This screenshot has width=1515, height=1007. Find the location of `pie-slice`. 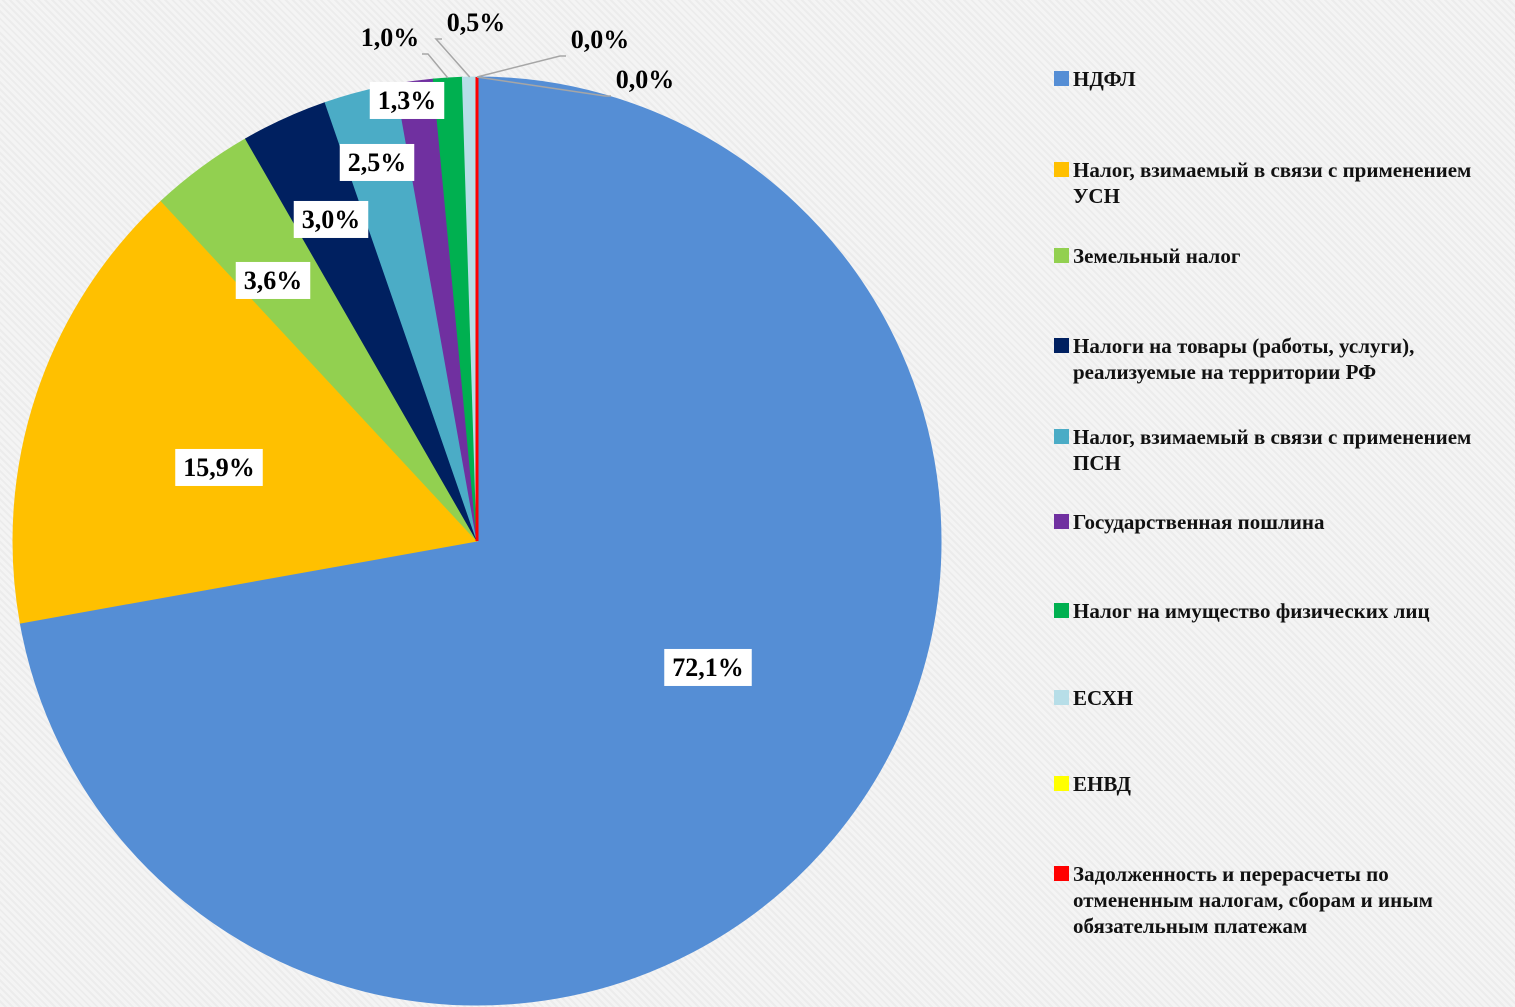

pie-slice is located at coordinates (245, 412).